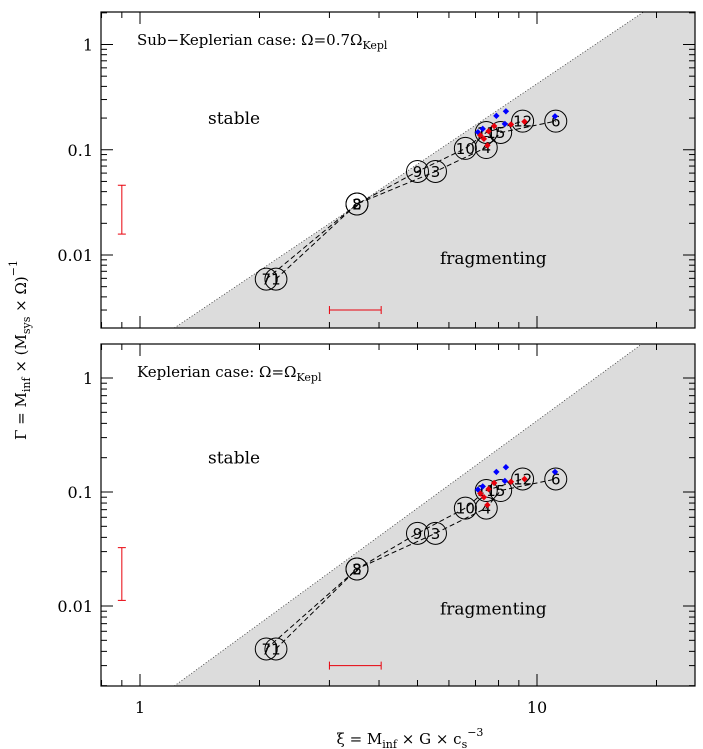 The width and height of the screenshot is (703, 749). What do you see at coordinates (493, 259) in the screenshot?
I see `fragmenting-label: fragmenting` at bounding box center [493, 259].